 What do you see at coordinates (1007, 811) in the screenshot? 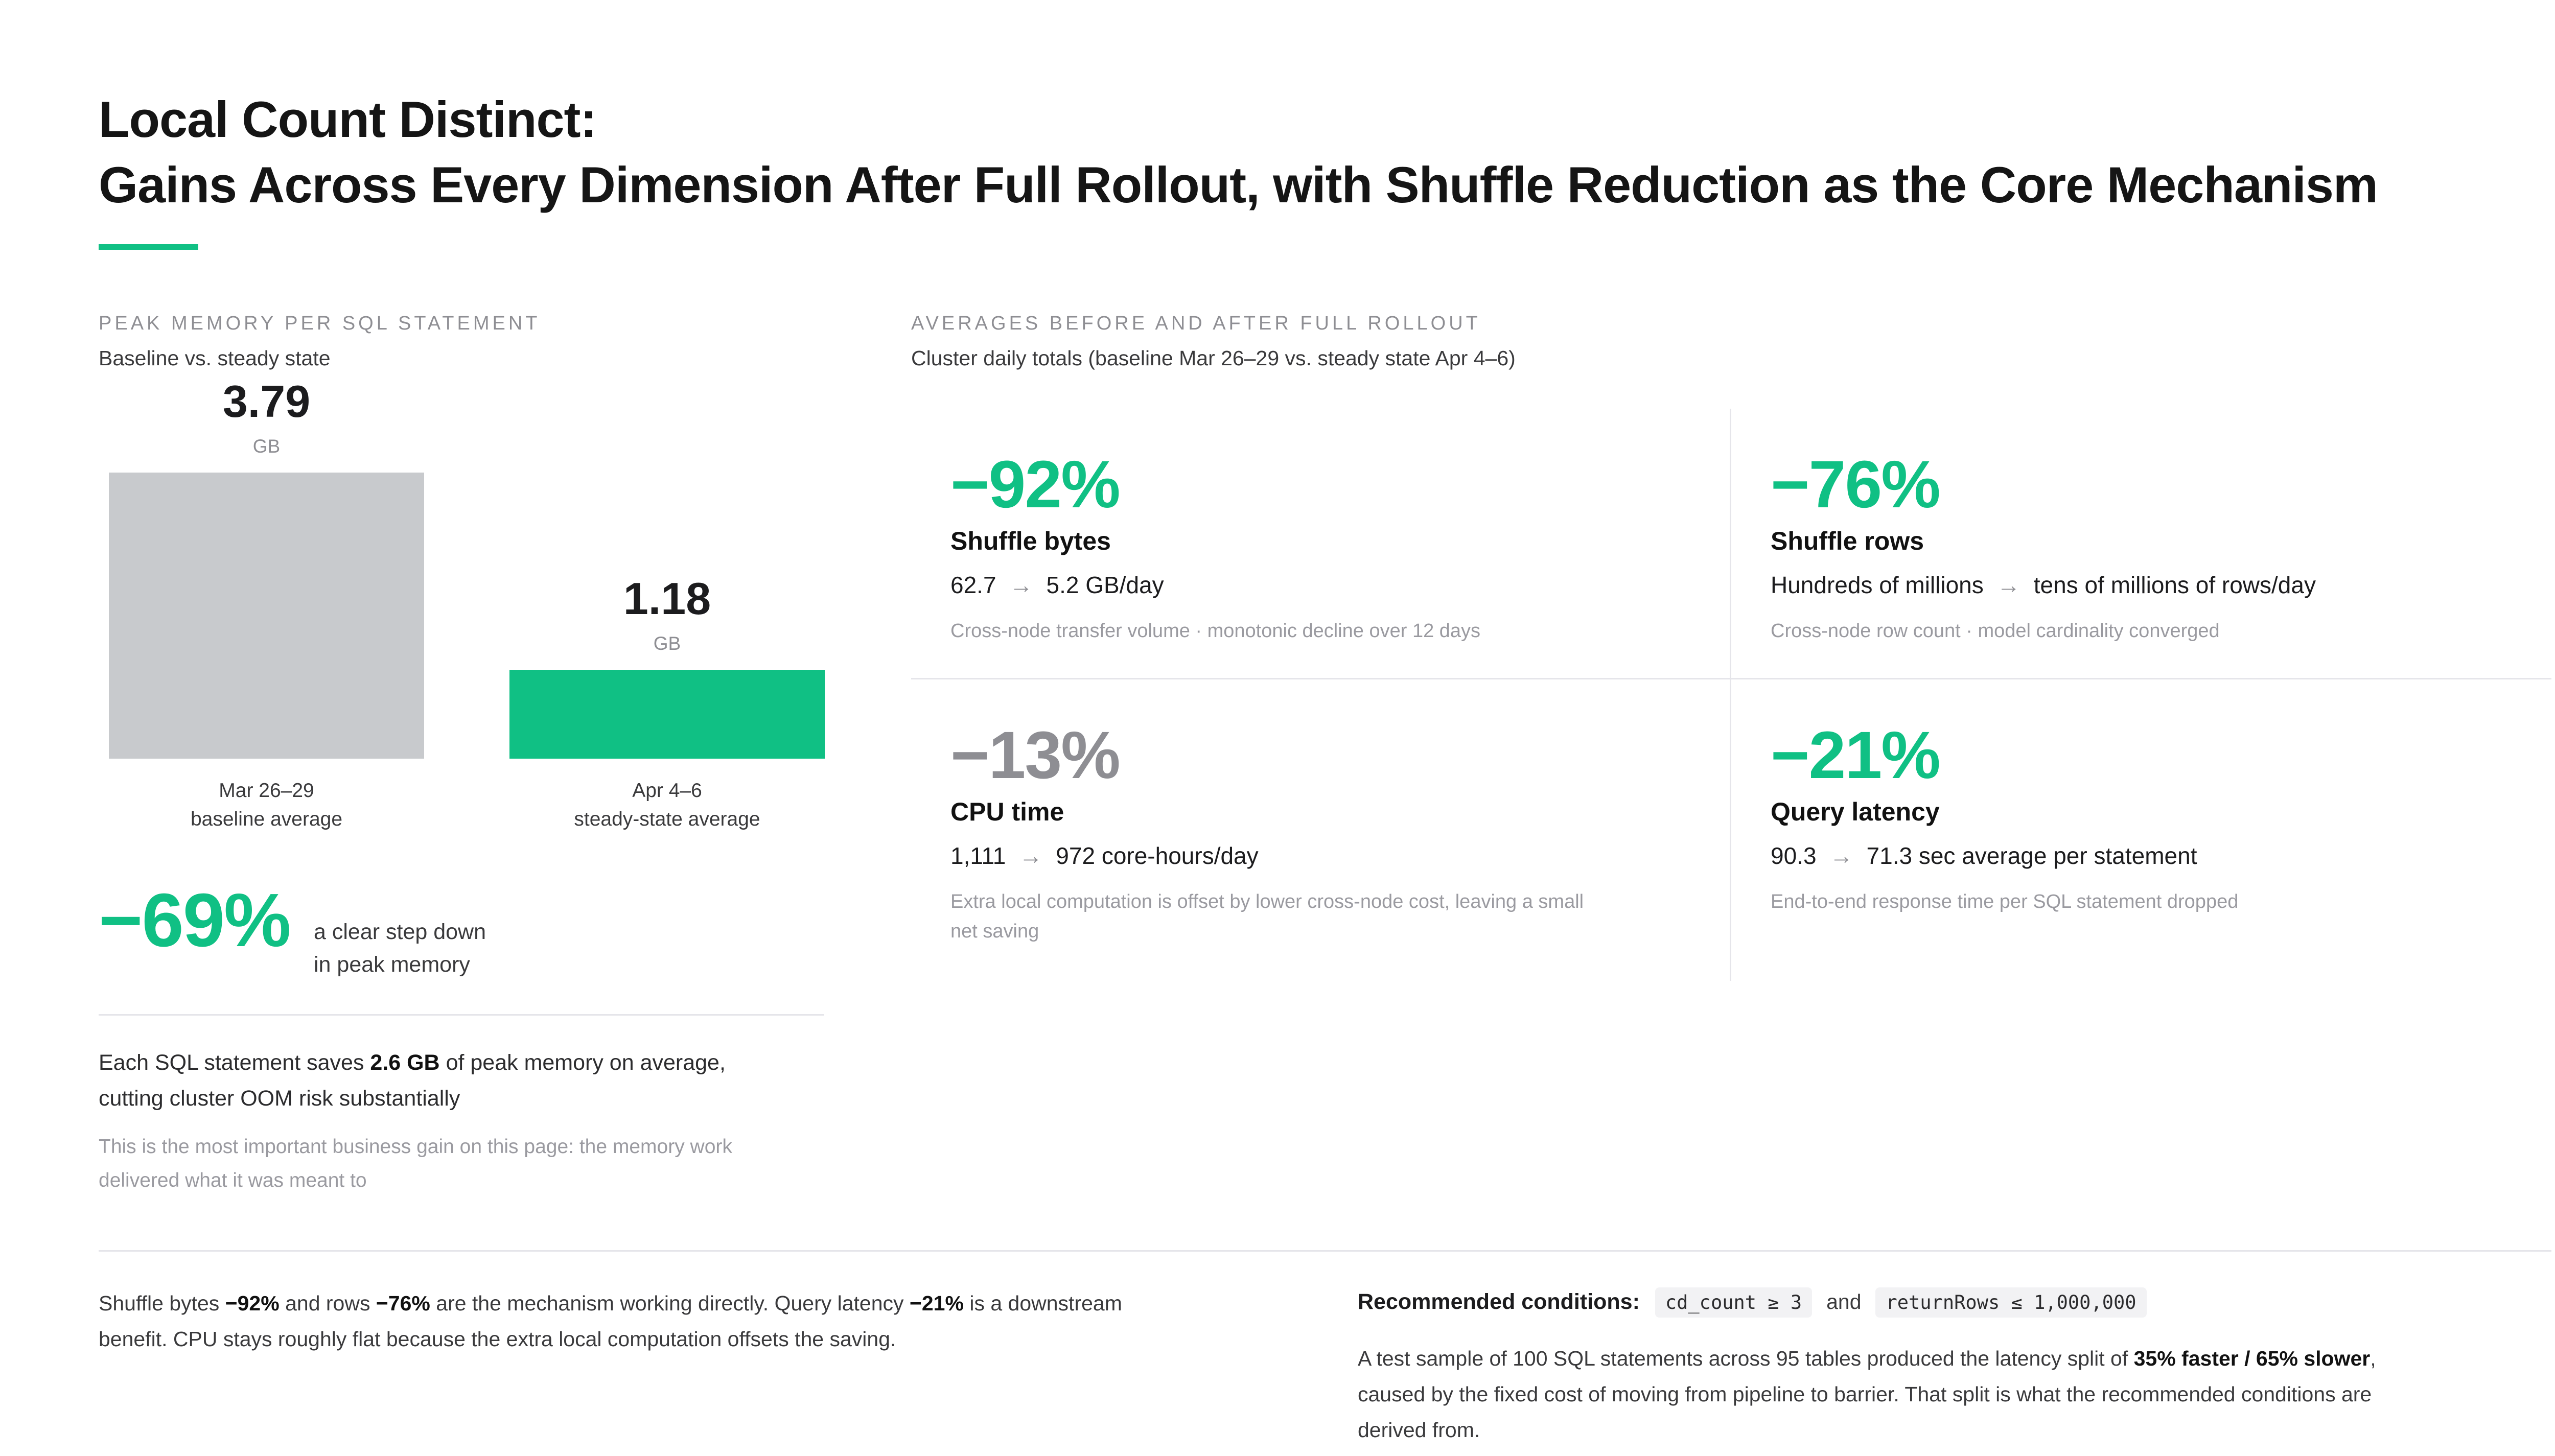
I see `metric-label: CPU time` at bounding box center [1007, 811].